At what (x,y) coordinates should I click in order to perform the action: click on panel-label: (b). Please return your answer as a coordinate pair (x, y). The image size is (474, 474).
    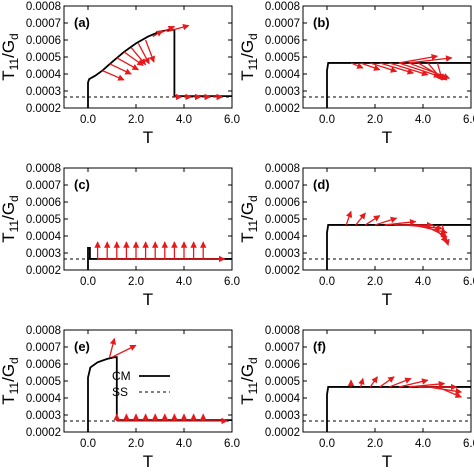
    Looking at the image, I should click on (321, 22).